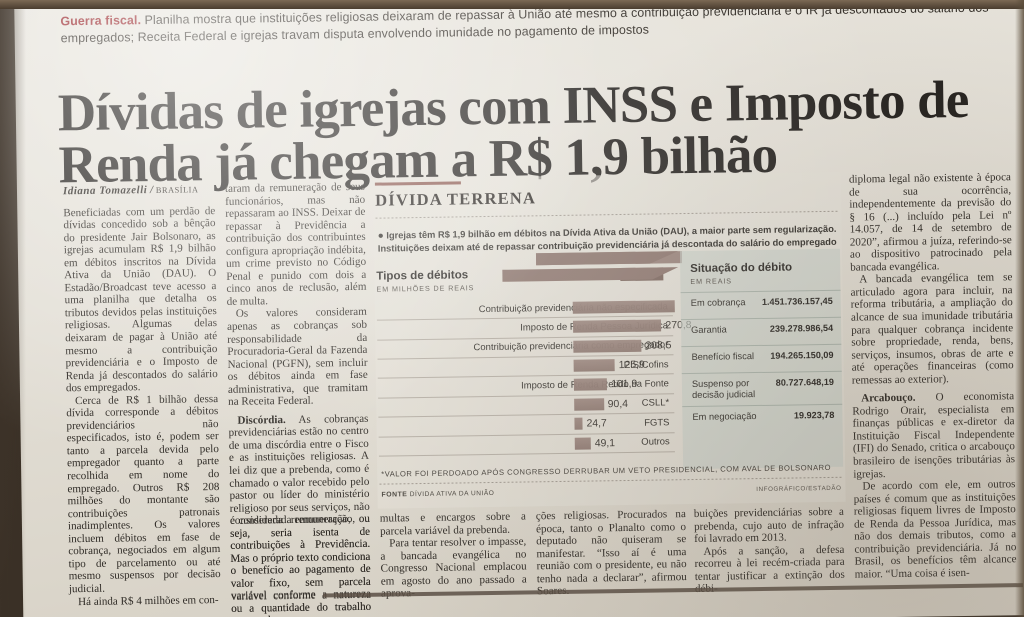  I want to click on situacao-row: Benefício fiscal 194.265.150,09, so click(761, 358).